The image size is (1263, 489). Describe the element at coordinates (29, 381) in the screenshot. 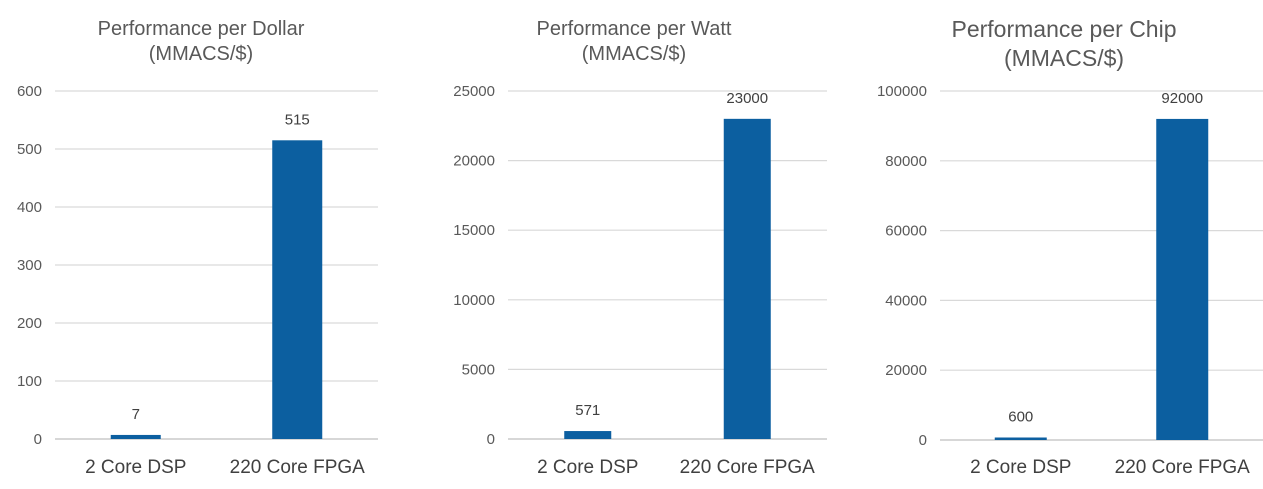

I see `y-tick-label: 100` at that location.